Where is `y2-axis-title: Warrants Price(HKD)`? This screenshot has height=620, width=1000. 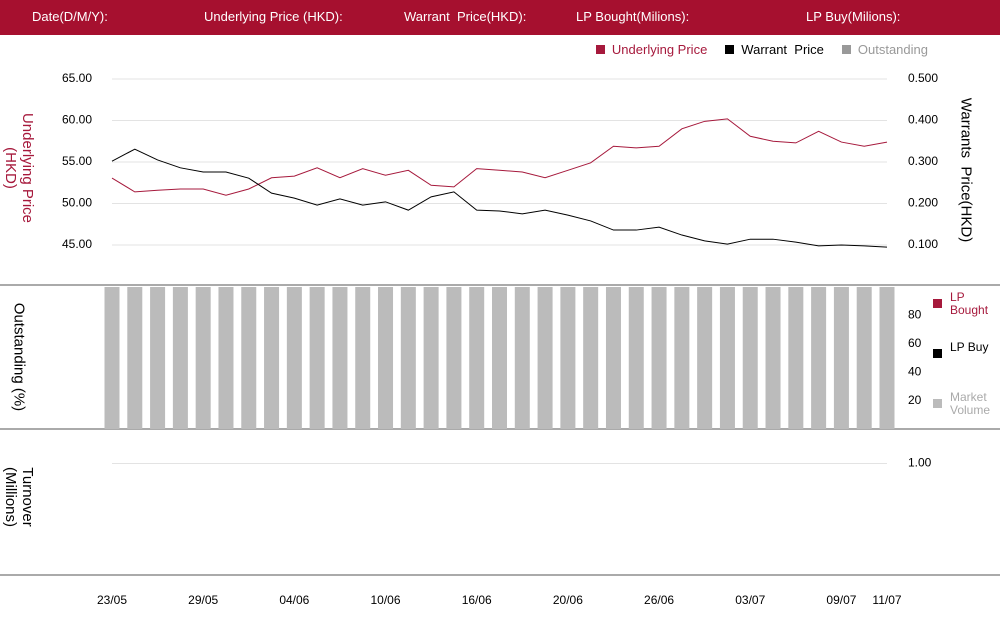 y2-axis-title: Warrants Price(HKD) is located at coordinates (966, 170).